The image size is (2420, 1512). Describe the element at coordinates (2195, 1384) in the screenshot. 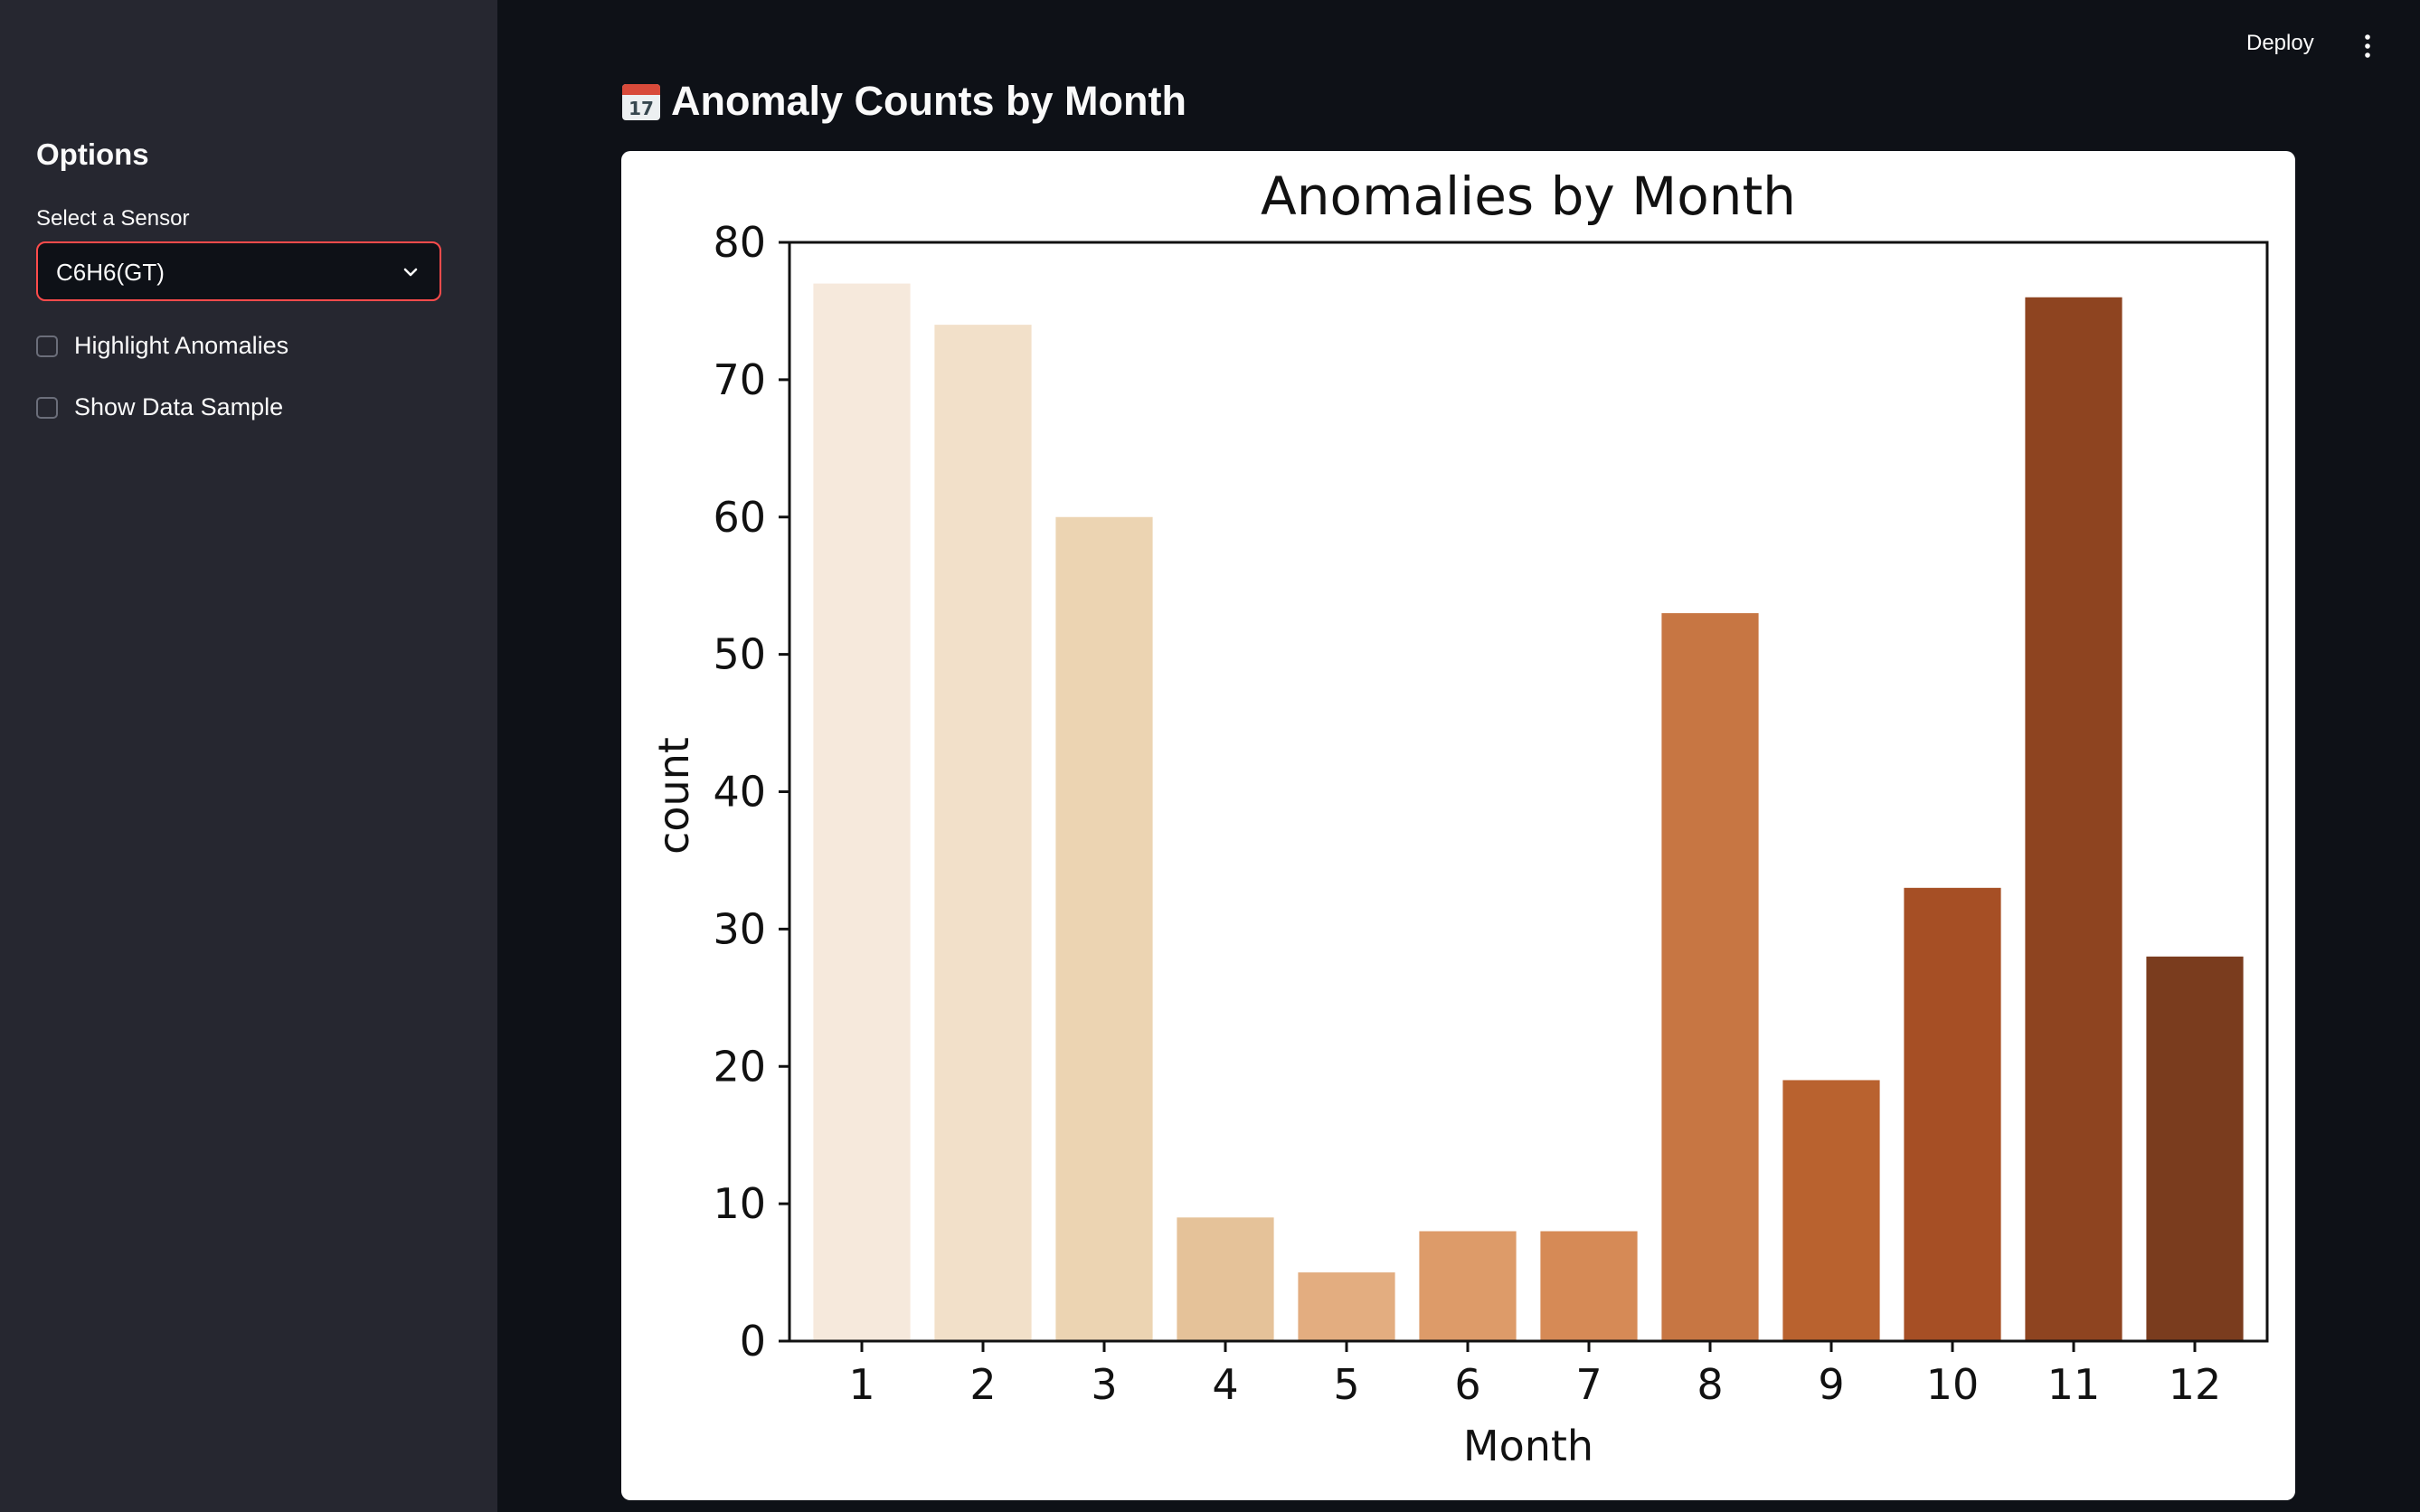

I see `x-tick-label: 12` at that location.